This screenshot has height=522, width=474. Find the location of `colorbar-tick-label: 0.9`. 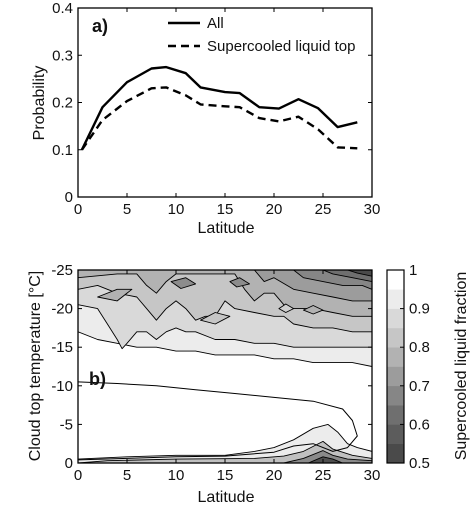

colorbar-tick-label: 0.9 is located at coordinates (419, 309).